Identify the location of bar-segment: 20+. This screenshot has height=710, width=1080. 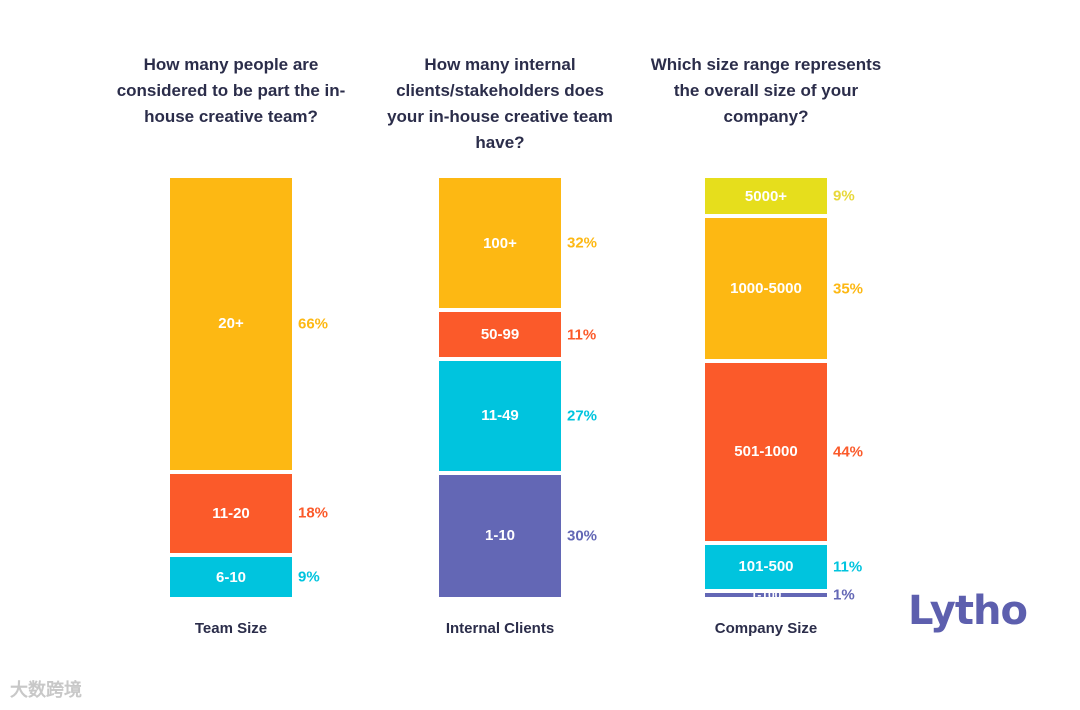
(231, 324).